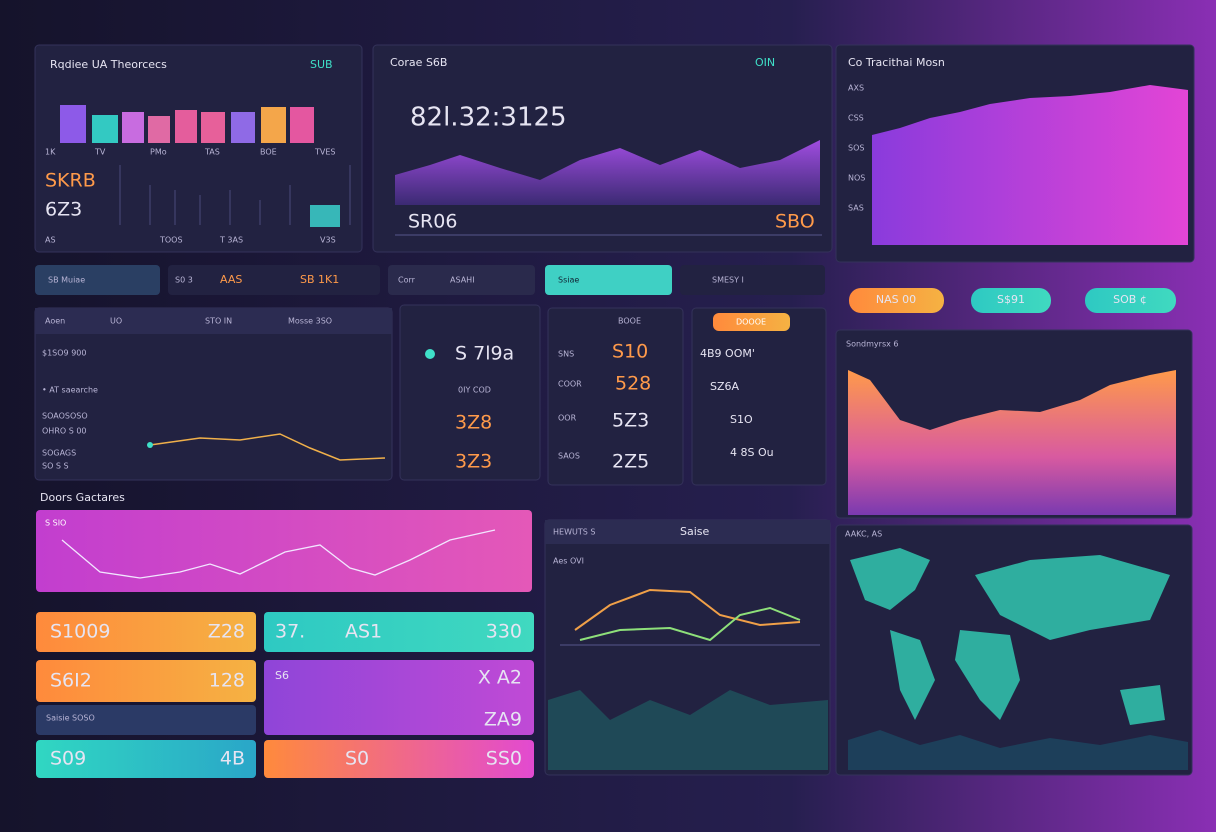 The width and height of the screenshot is (1216, 832). What do you see at coordinates (66, 280) in the screenshot?
I see `pill-label: SB Muiae` at bounding box center [66, 280].